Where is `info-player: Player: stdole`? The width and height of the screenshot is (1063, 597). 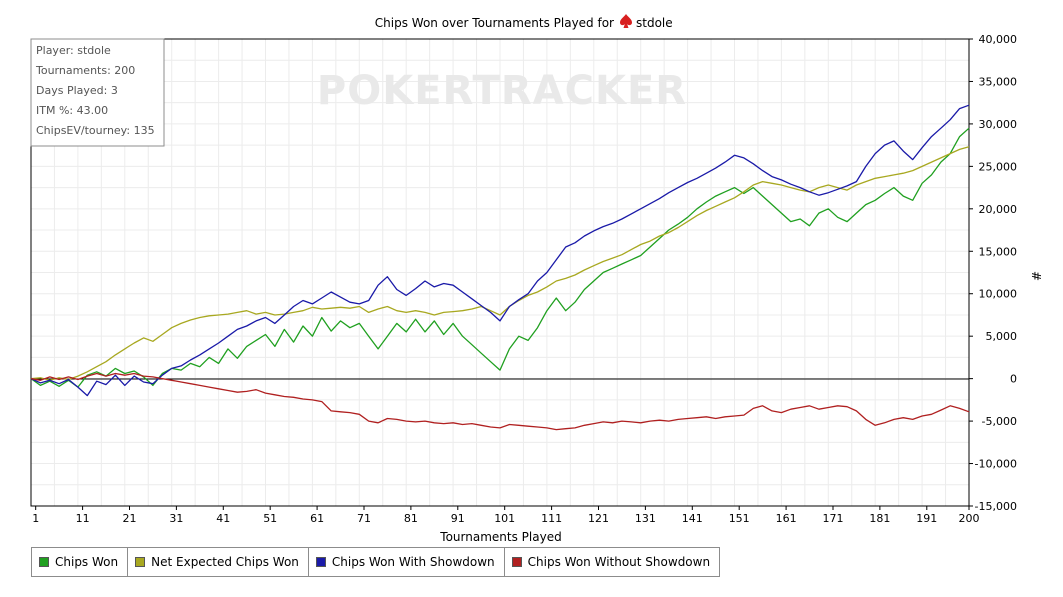 info-player: Player: stdole is located at coordinates (73, 50).